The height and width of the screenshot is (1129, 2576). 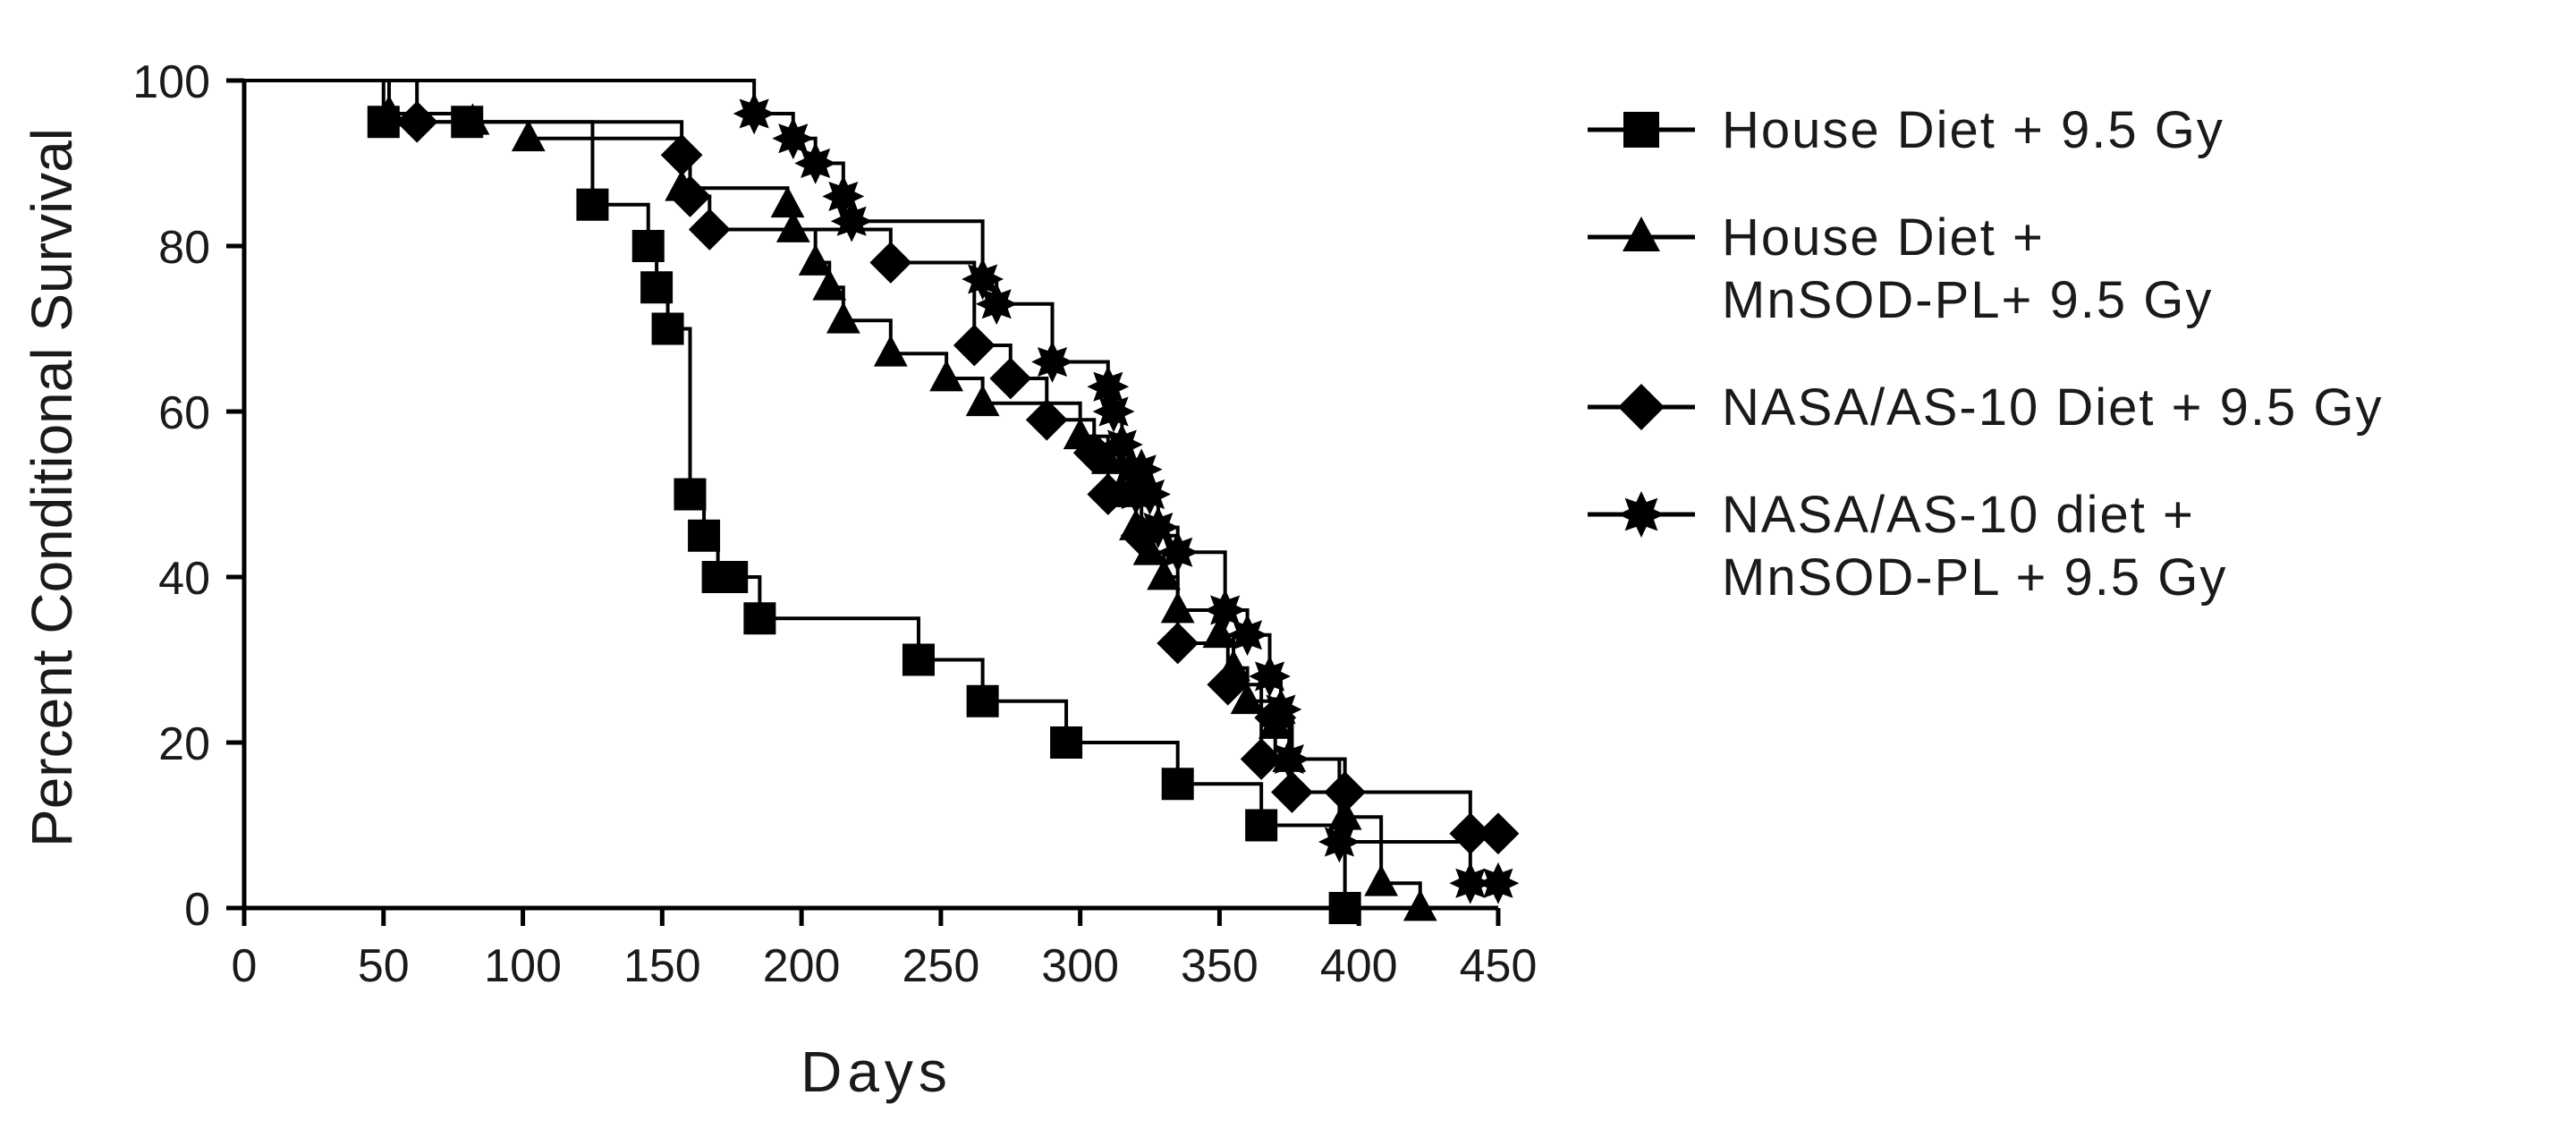 What do you see at coordinates (1907, 547) in the screenshot?
I see `legend-item: NASA/AS-10 diet +MnSOD-PL + 9.5 Gy` at bounding box center [1907, 547].